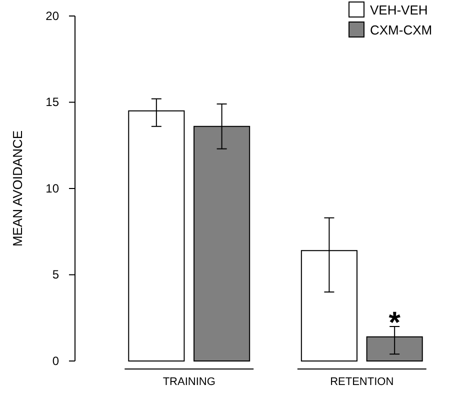  Describe the element at coordinates (53, 102) in the screenshot. I see `y-tick-label: 15` at that location.